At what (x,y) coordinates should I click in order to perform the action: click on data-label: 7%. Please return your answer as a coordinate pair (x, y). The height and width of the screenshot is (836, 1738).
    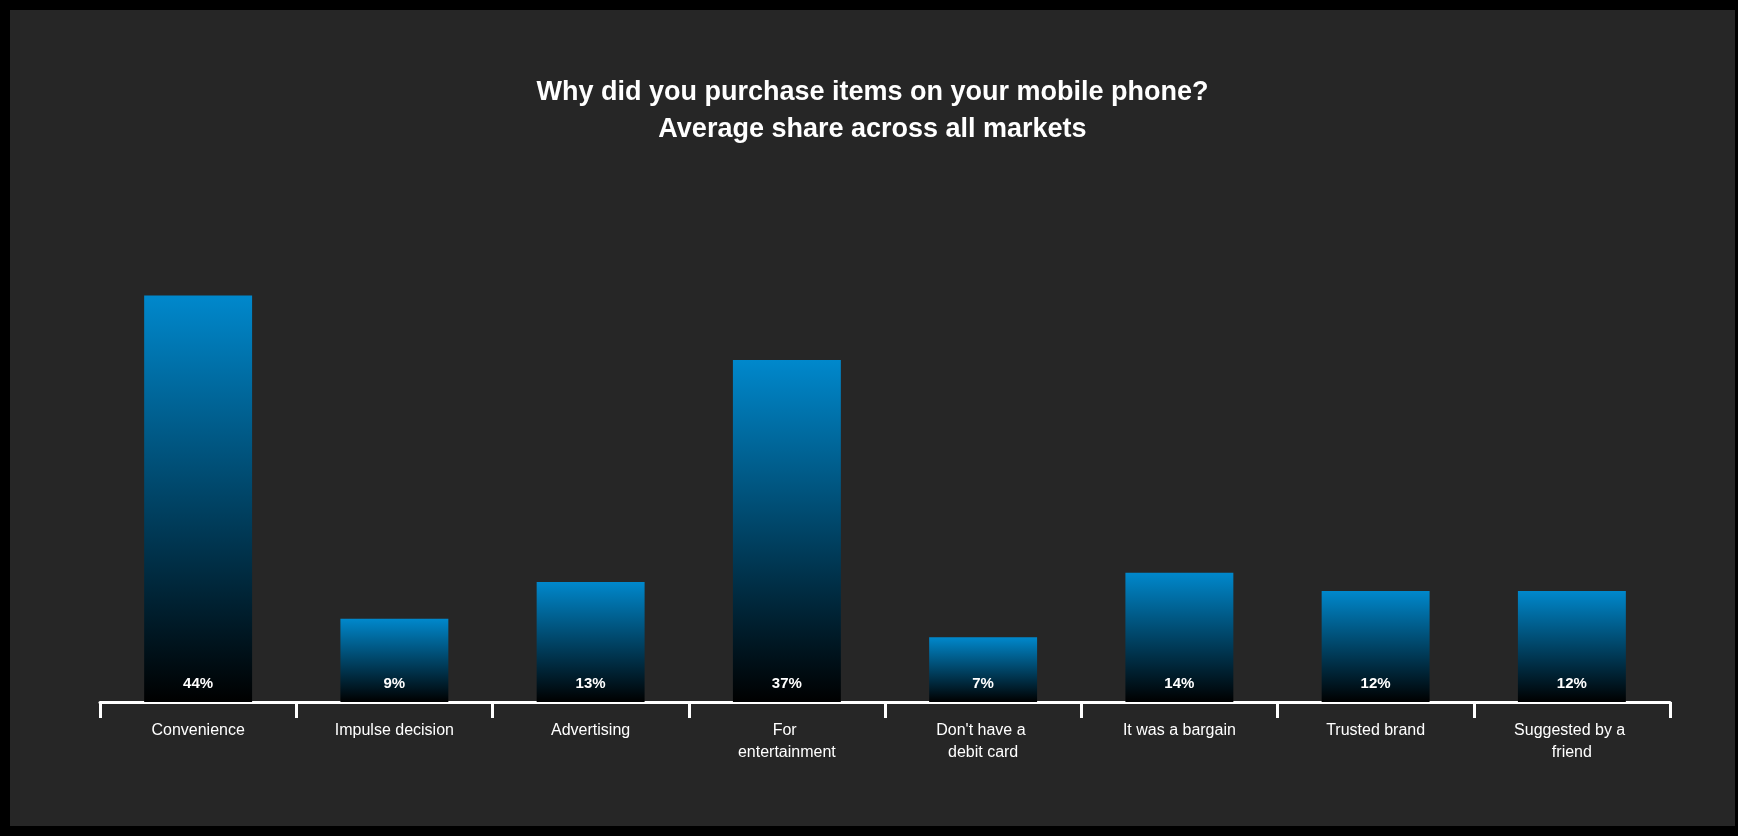
    Looking at the image, I should click on (983, 682).